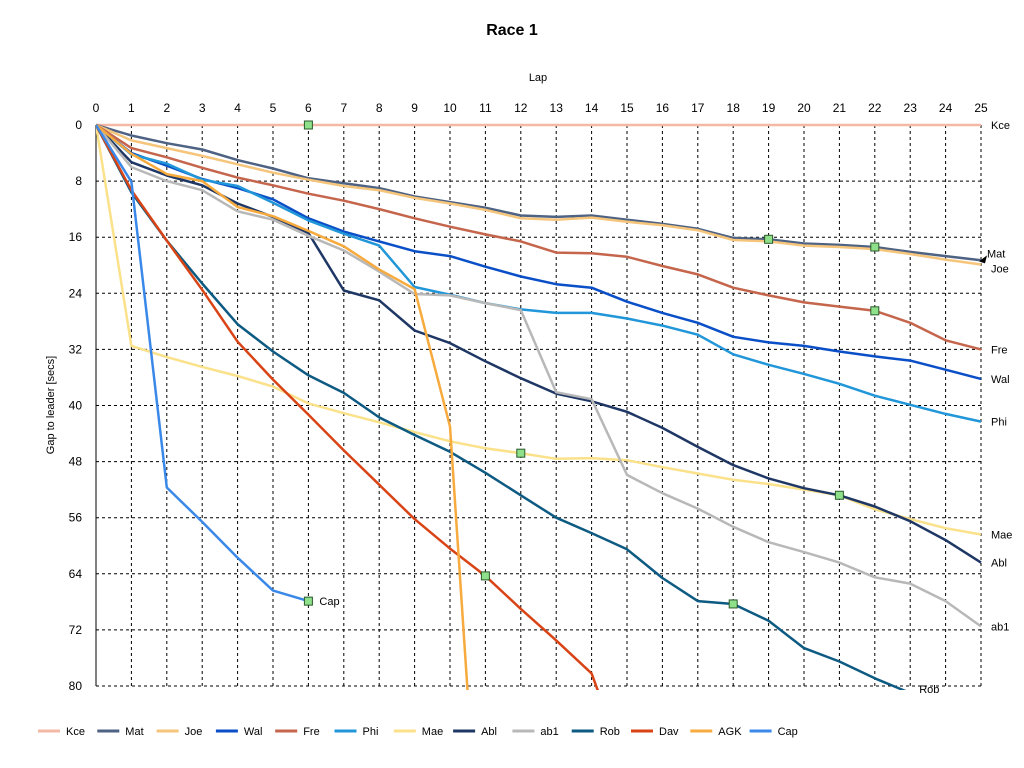  Describe the element at coordinates (1001, 536) in the screenshot. I see `end-label-mae: Mae` at that location.